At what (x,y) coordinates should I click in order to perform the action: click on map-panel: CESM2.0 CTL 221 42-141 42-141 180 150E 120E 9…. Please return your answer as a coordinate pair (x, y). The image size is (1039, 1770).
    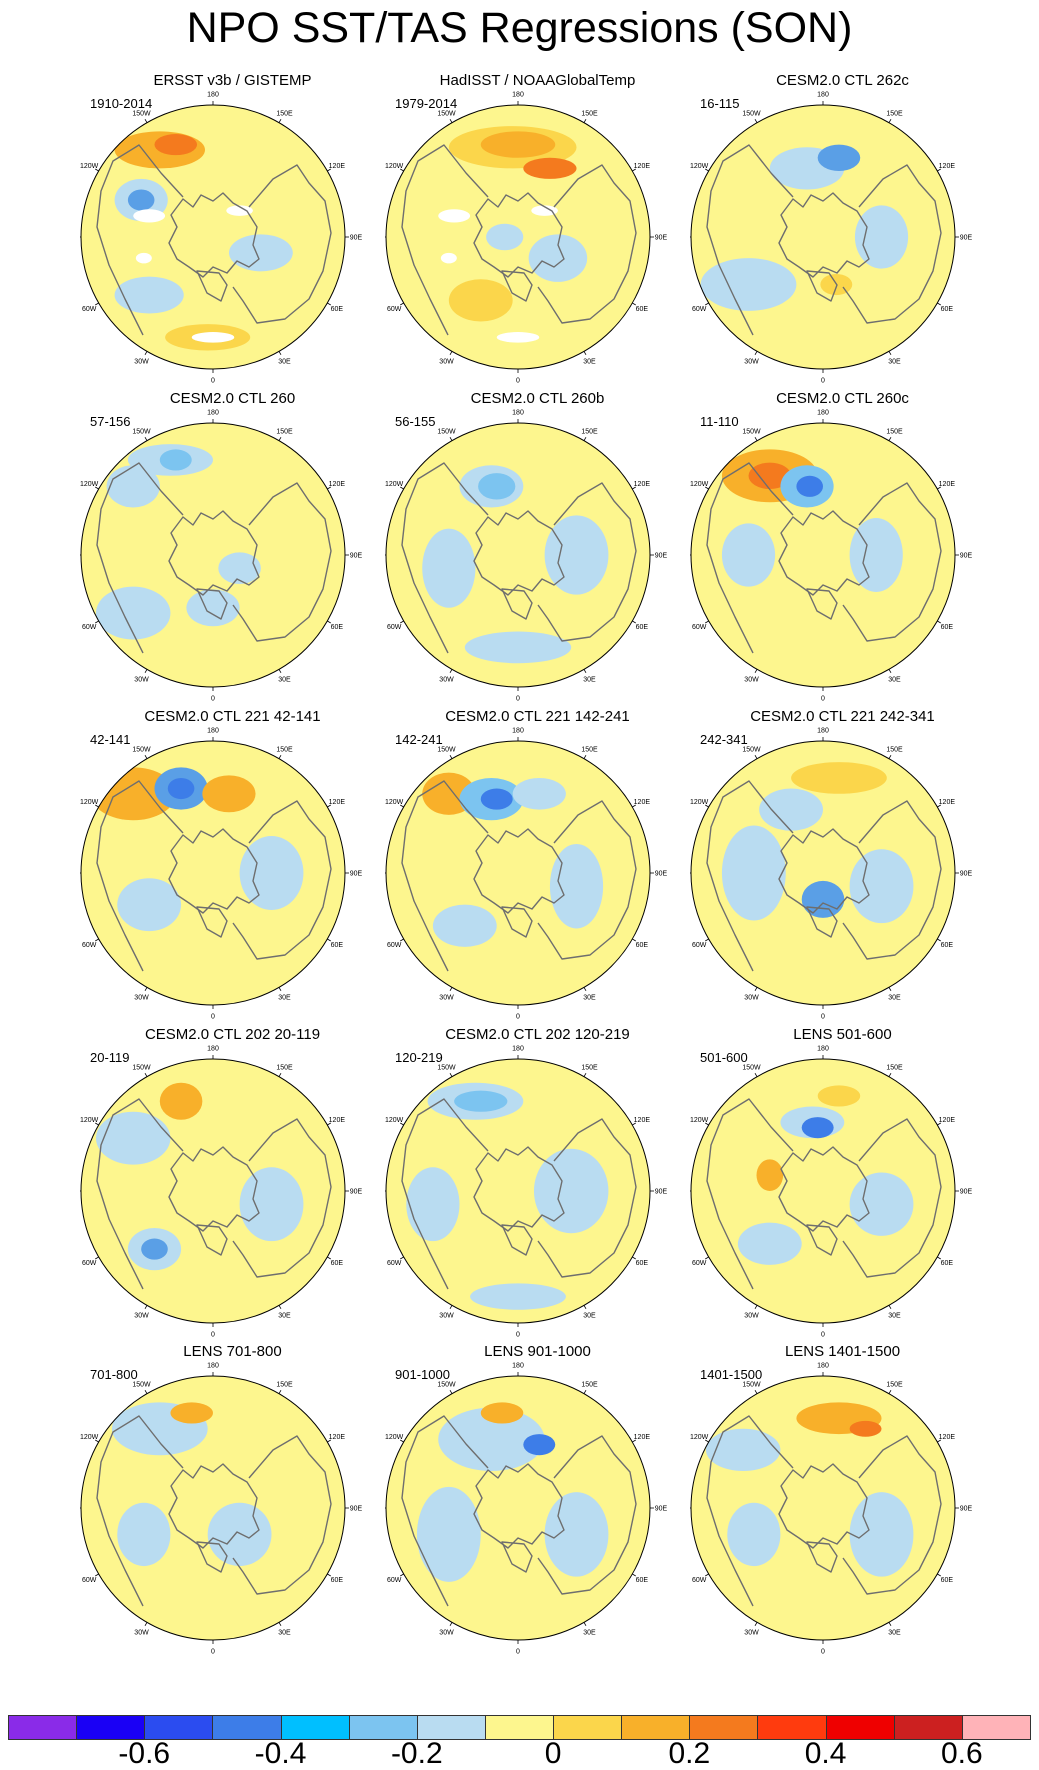
    Looking at the image, I should click on (232, 868).